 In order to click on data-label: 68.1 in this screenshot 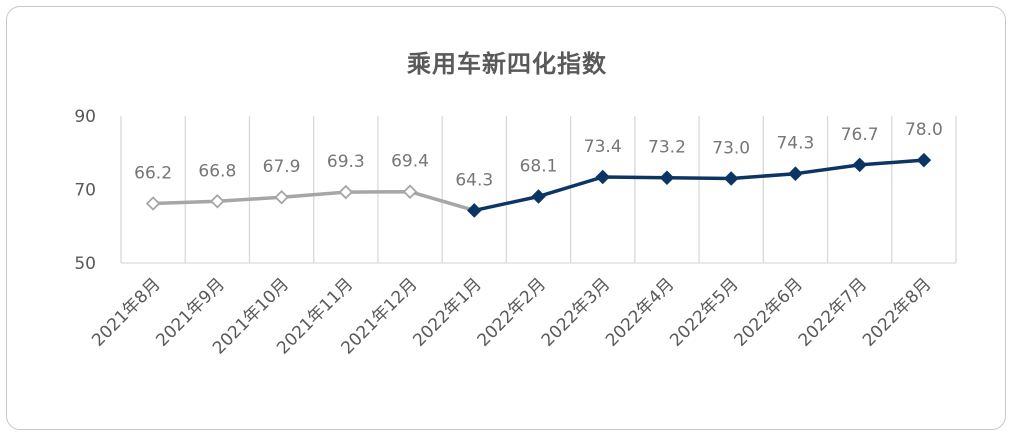, I will do `click(539, 166)`.